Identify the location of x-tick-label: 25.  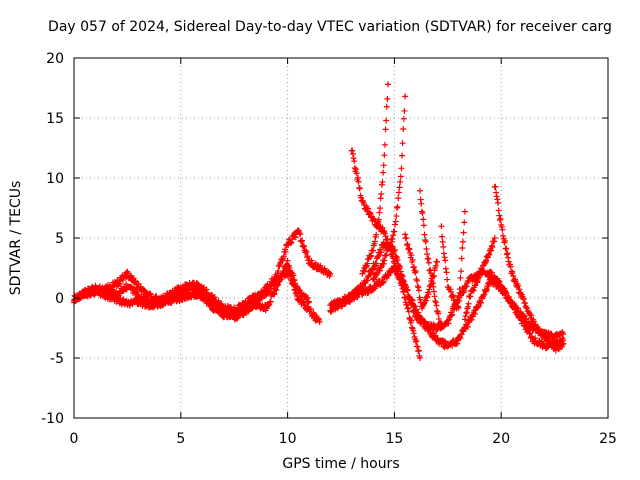
(608, 439).